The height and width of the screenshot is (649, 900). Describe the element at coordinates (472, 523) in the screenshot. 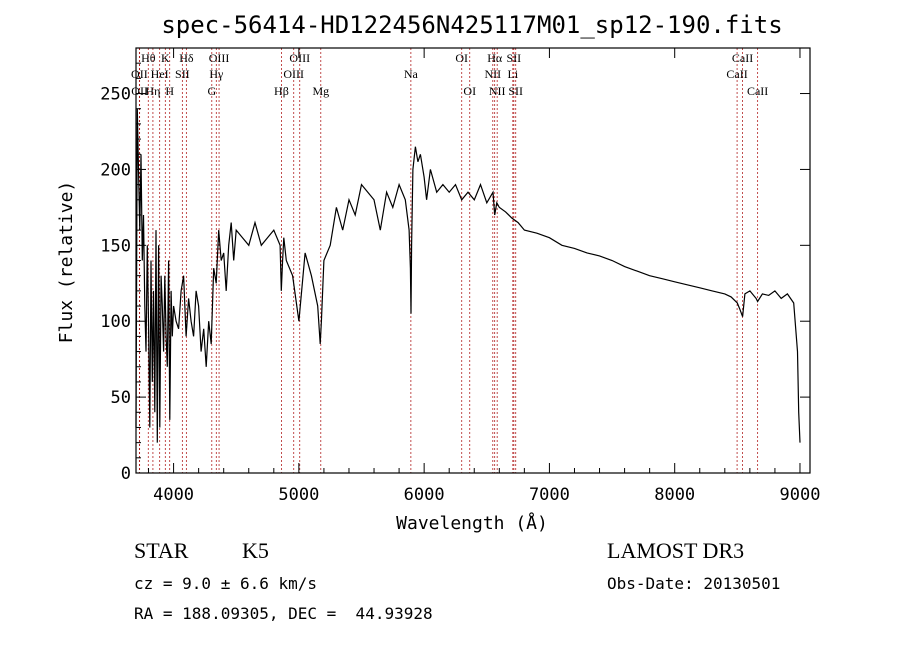

I see `x-axis-label: Wavelength (Å)` at that location.